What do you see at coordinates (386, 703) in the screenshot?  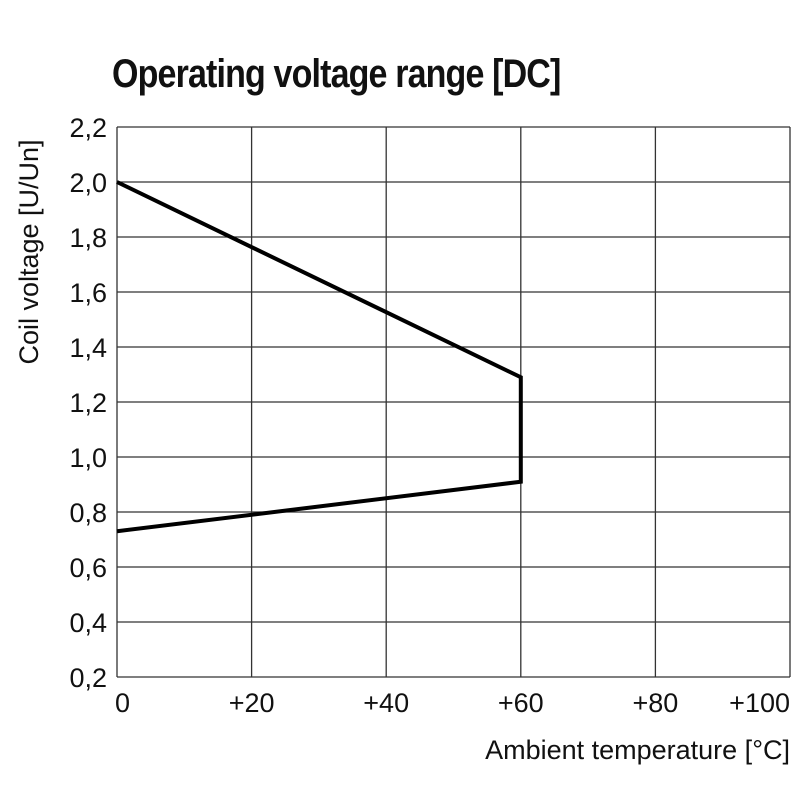 I see `x-tick-label: +40` at bounding box center [386, 703].